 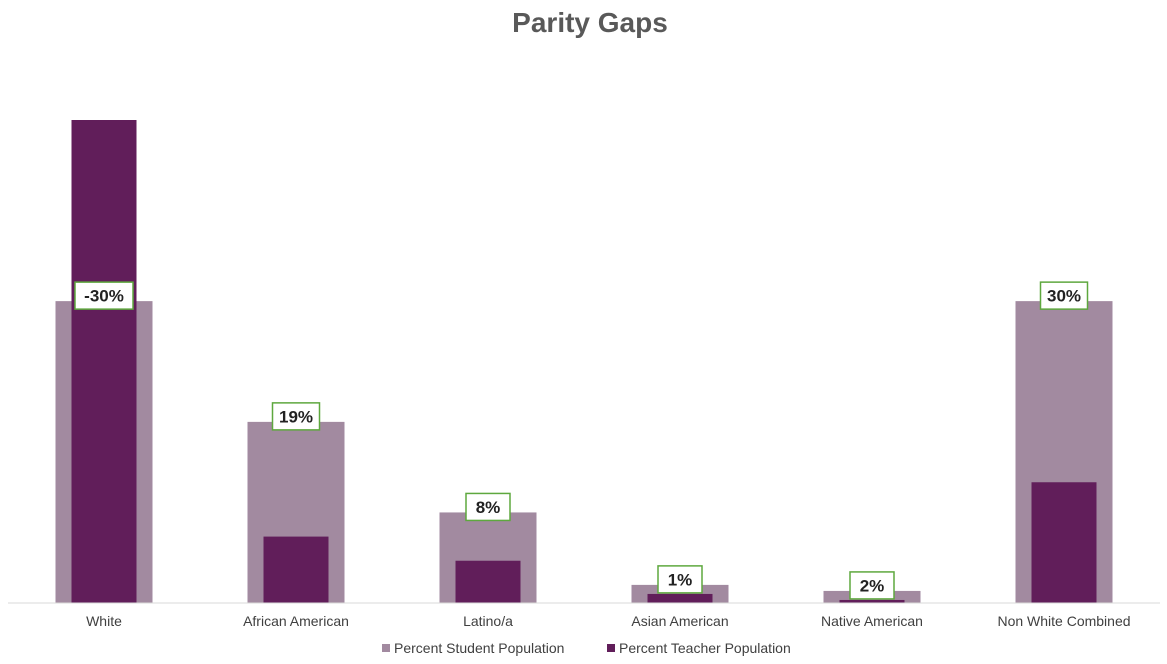 What do you see at coordinates (705, 648) in the screenshot?
I see `legend-label-1: Percent Teacher Population` at bounding box center [705, 648].